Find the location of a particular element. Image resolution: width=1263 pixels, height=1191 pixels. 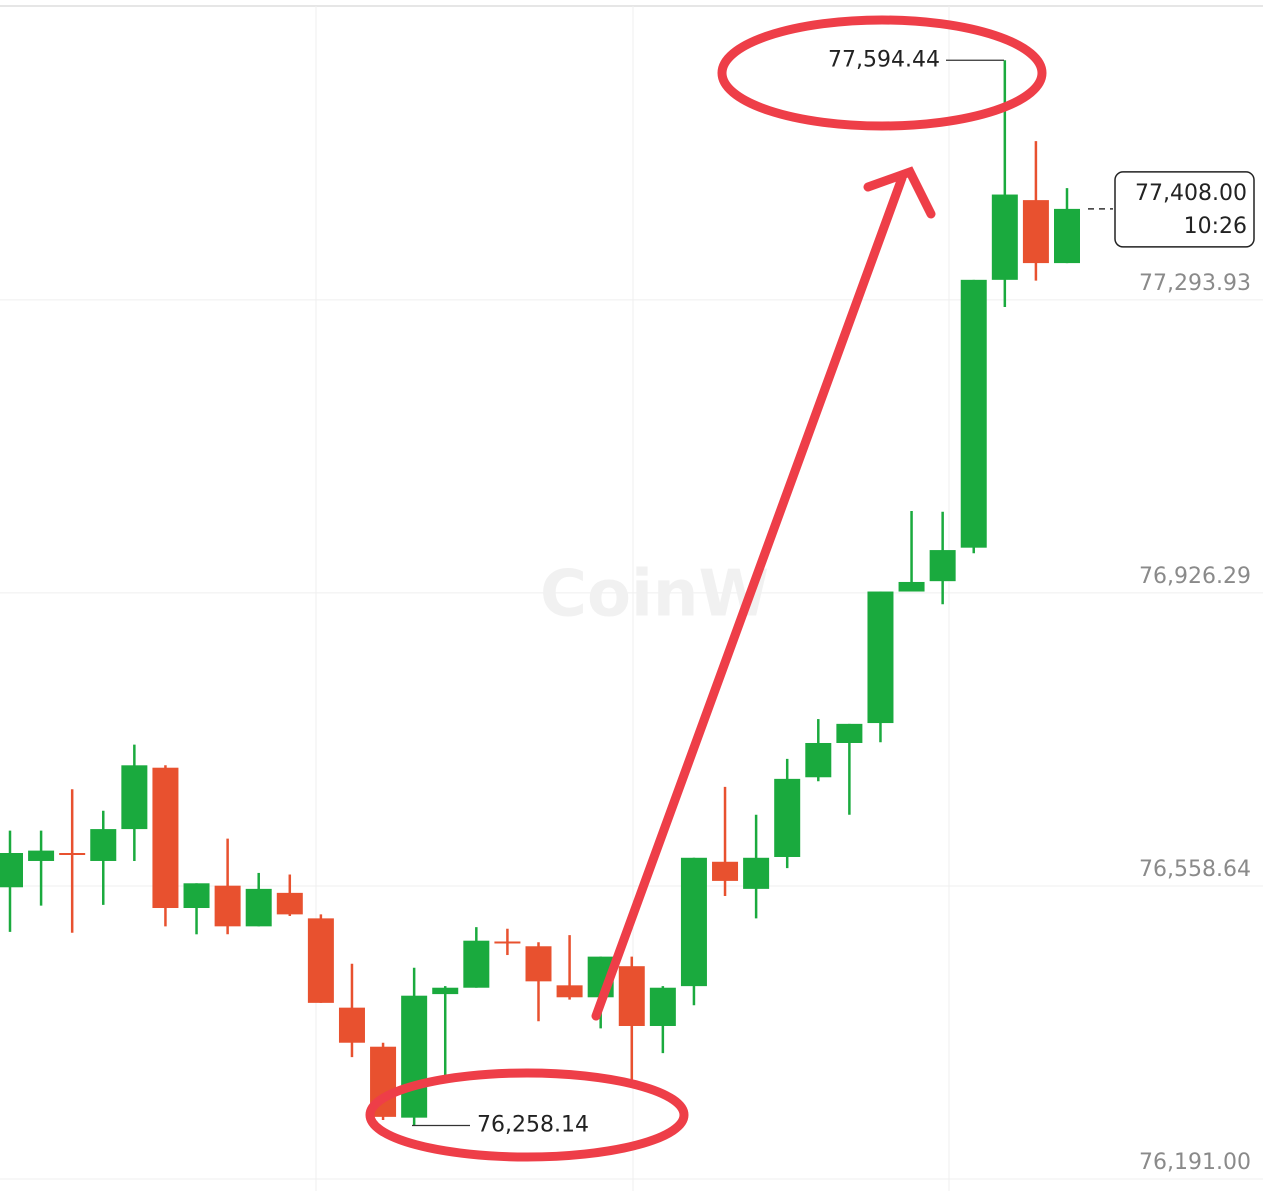

arrow-head is located at coordinates (899, 192).